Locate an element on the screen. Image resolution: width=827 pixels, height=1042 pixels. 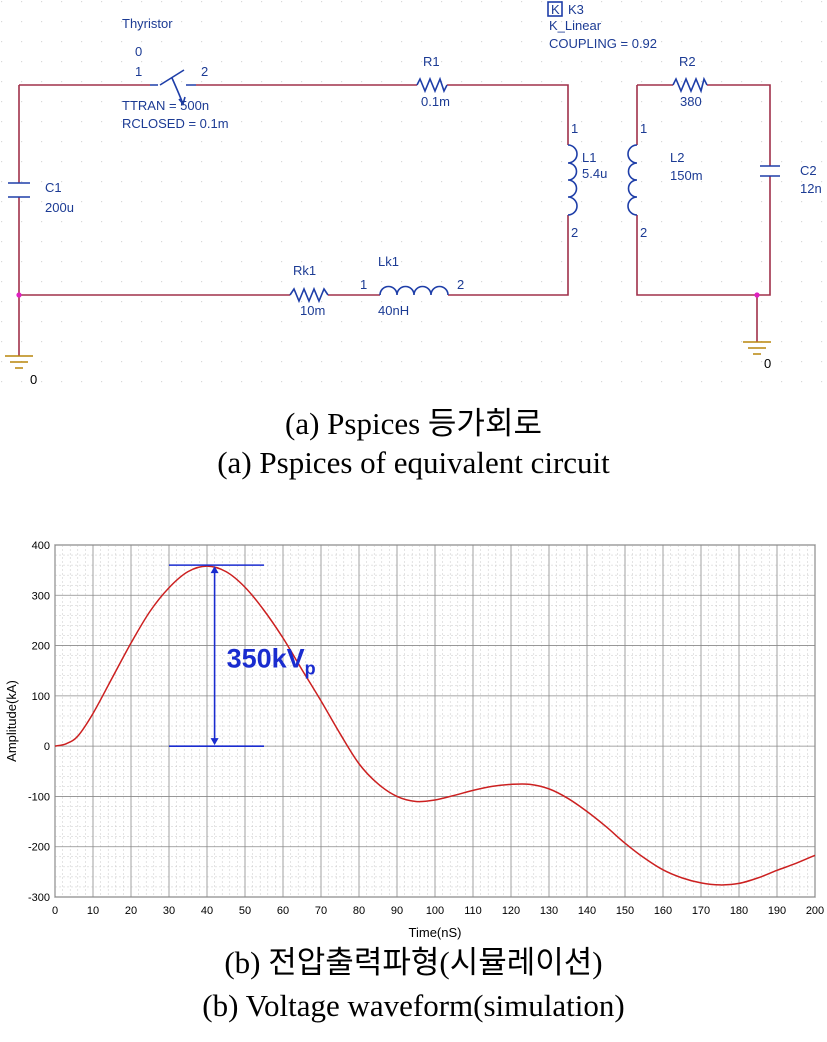
l1-name: L1 is located at coordinates (589, 157).